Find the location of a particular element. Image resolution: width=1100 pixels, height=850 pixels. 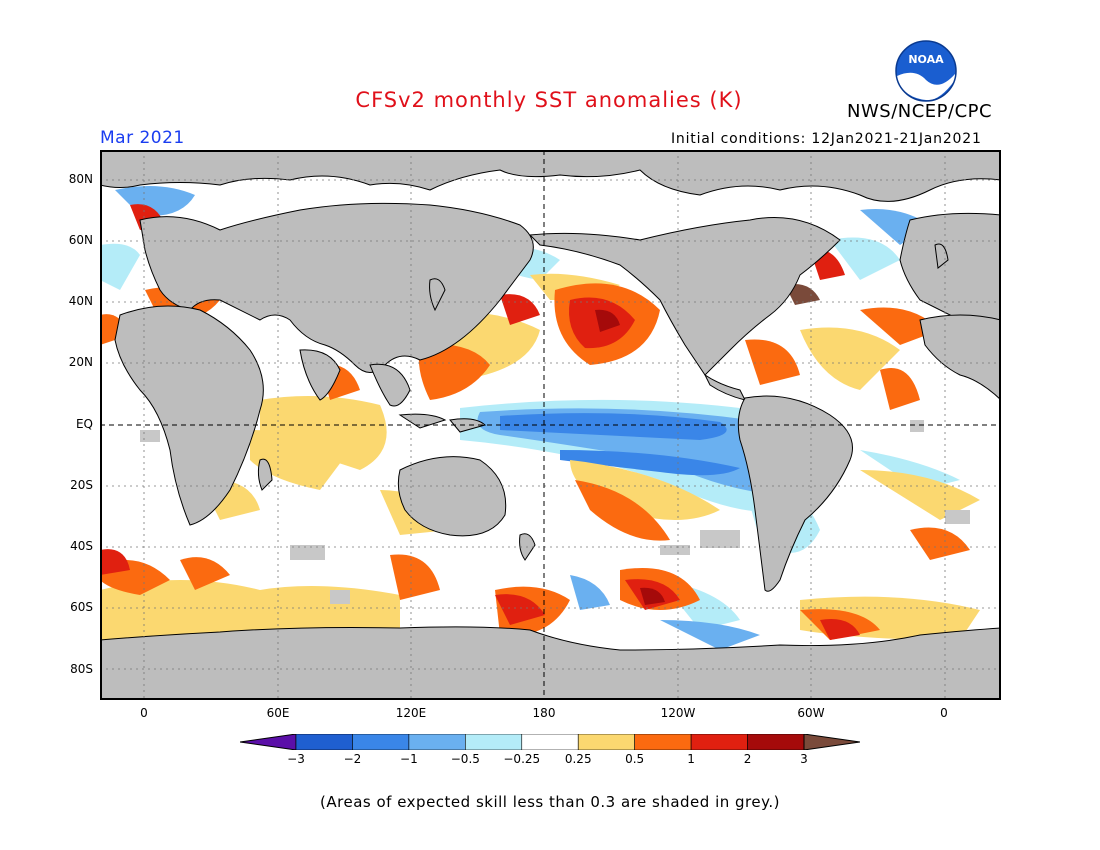

colorbar-tick-label: −2 is located at coordinates (352, 759).